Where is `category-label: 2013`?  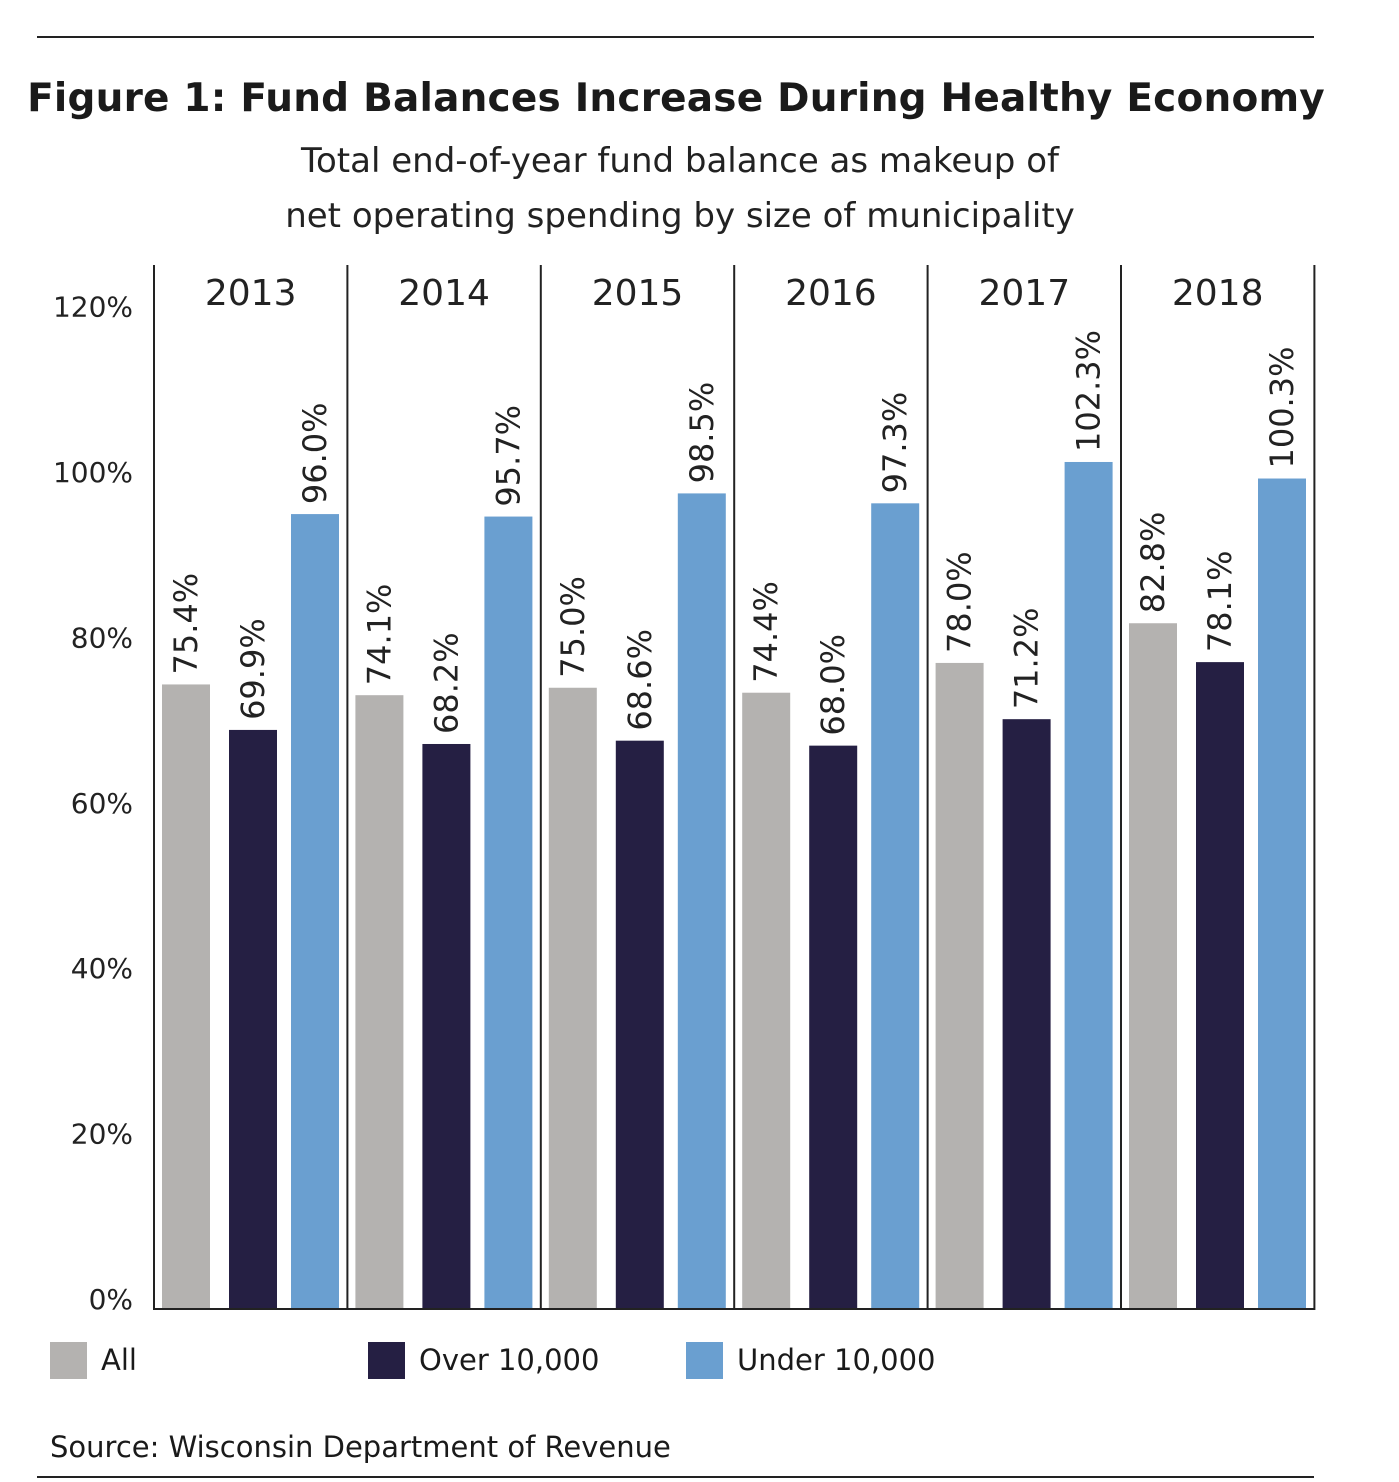 category-label: 2013 is located at coordinates (251, 293).